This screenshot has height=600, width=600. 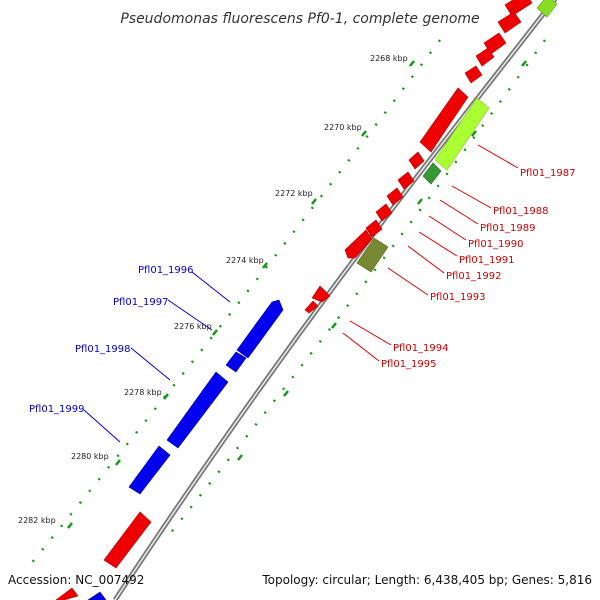 What do you see at coordinates (103, 349) in the screenshot?
I see `gene-label-pfl01-1998: Pfl01_1998` at bounding box center [103, 349].